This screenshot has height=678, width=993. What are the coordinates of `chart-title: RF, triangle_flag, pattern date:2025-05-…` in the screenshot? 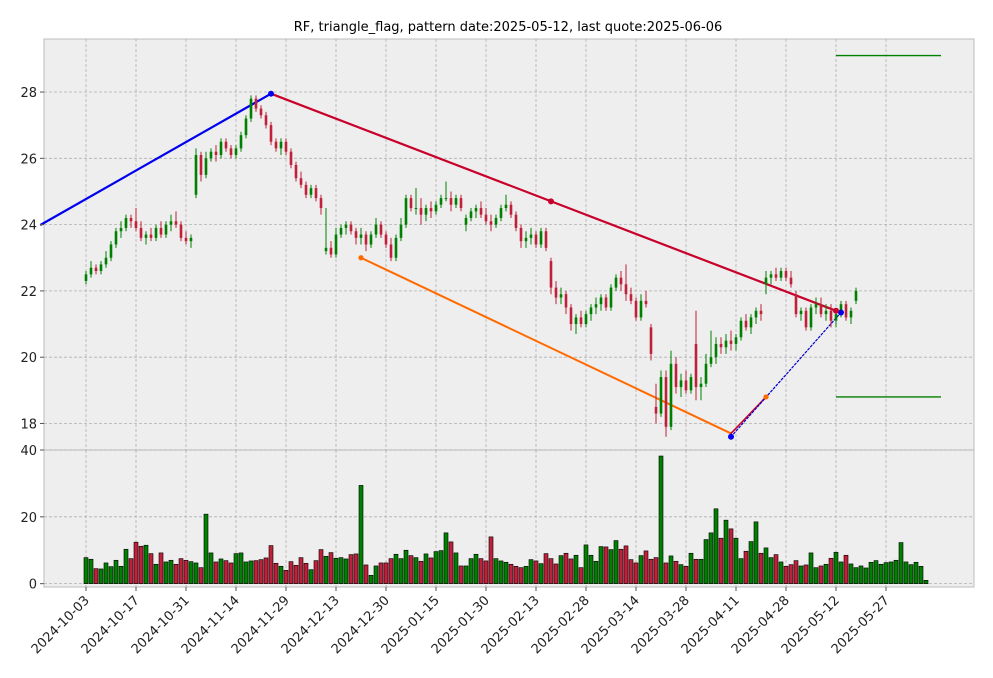 It's located at (508, 27).